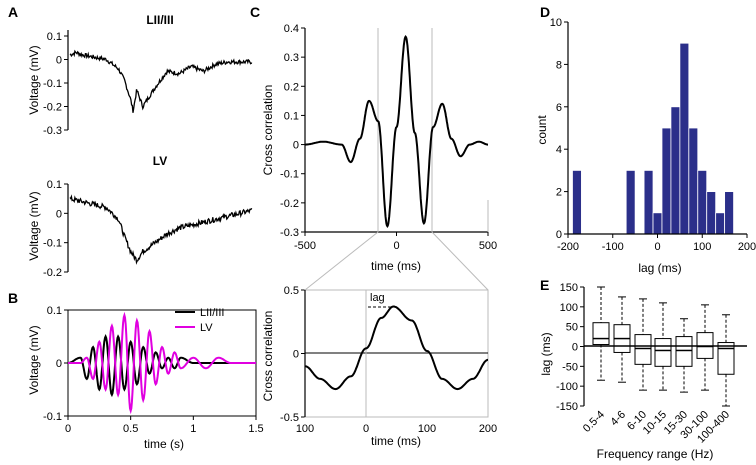 The height and width of the screenshot is (465, 756). Describe the element at coordinates (567, 407) in the screenshot. I see `e-ytick-label-6: -150` at that location.